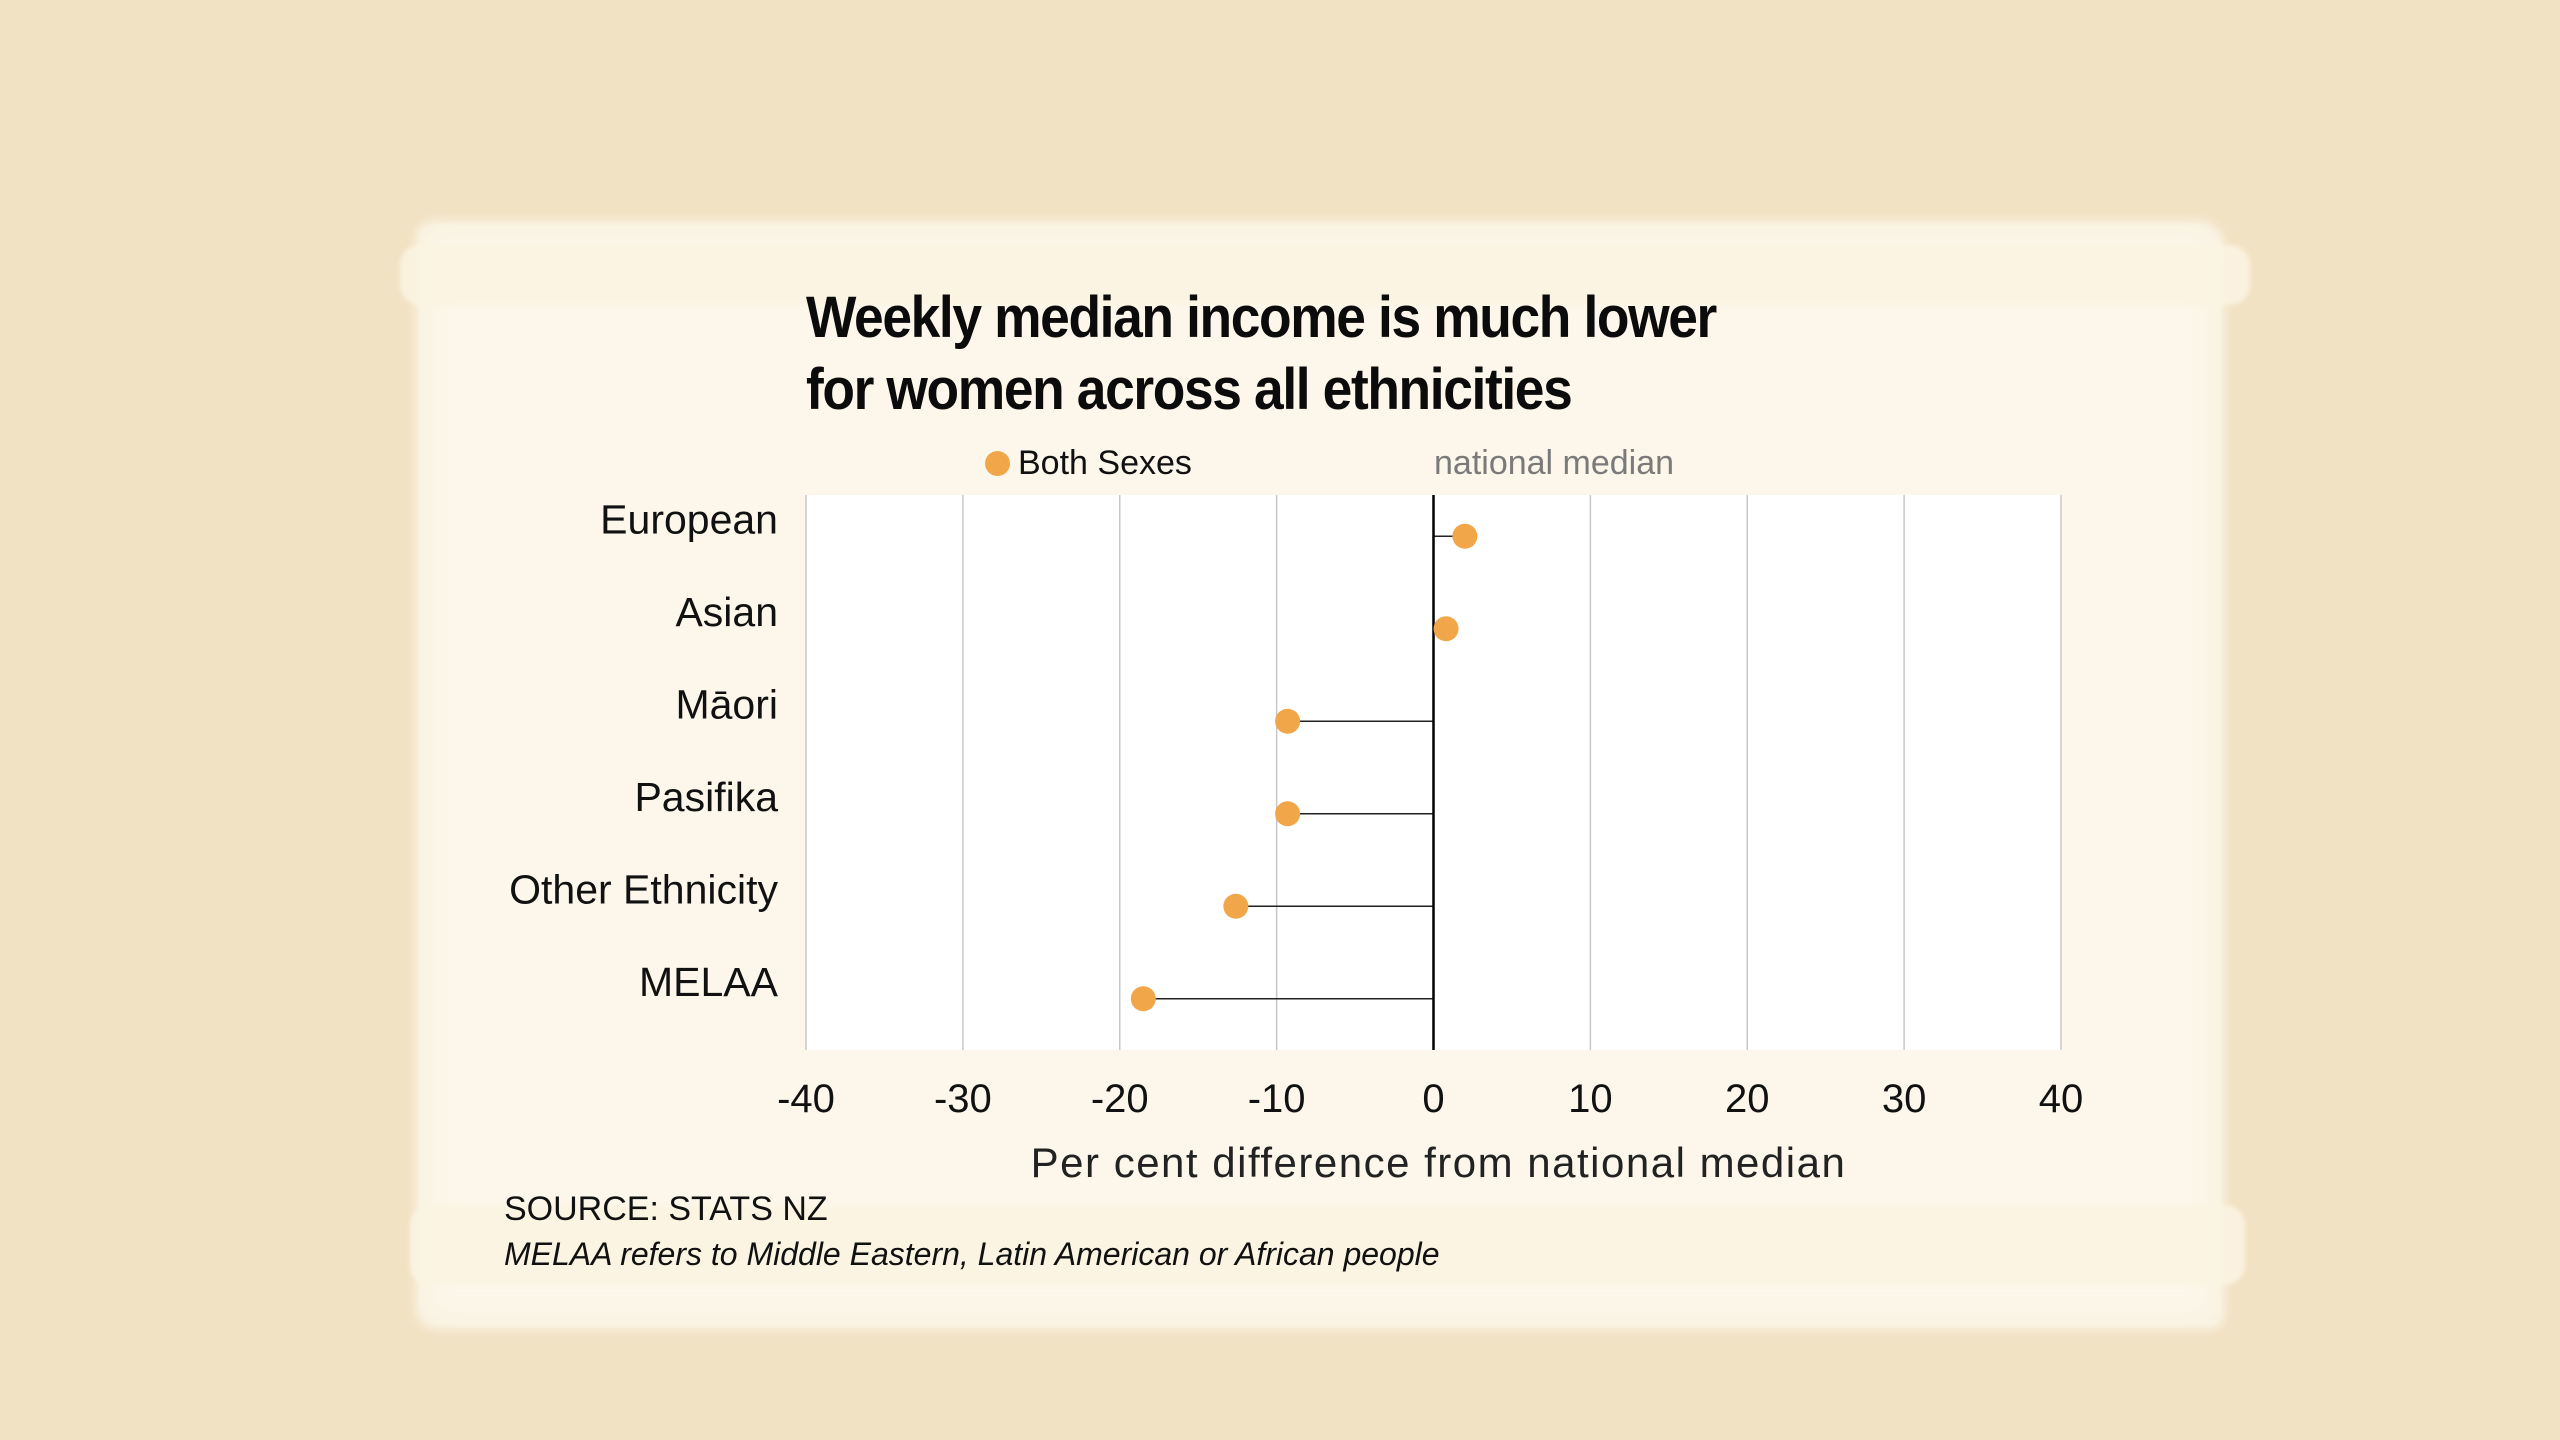 This screenshot has height=1440, width=2560. Describe the element at coordinates (1904, 1099) in the screenshot. I see `x-tick-label: 30` at that location.